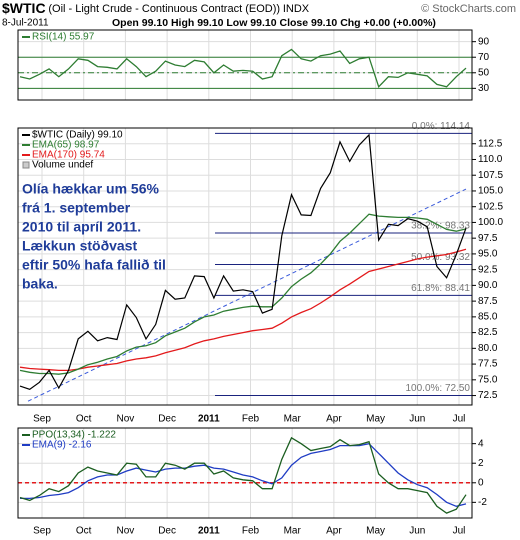 The image size is (520, 540). Describe the element at coordinates (441, 126) in the screenshot. I see `fib-label: 0.0%: 114.14` at that location.